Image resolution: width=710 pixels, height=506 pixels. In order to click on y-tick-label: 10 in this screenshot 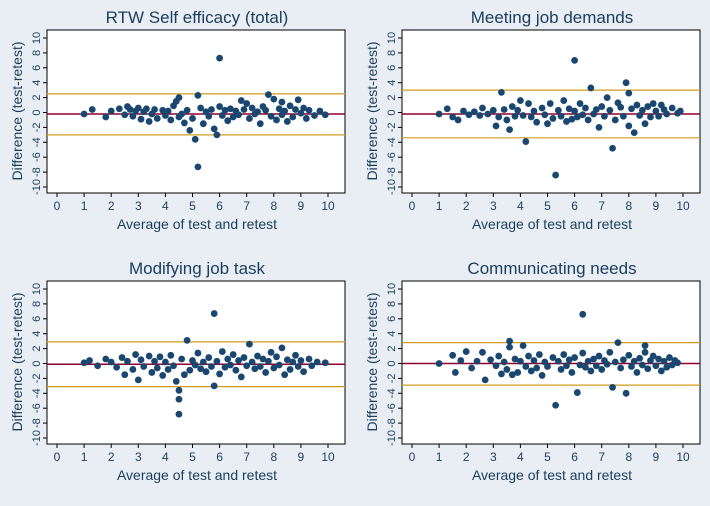, I will do `click(392, 38)`.